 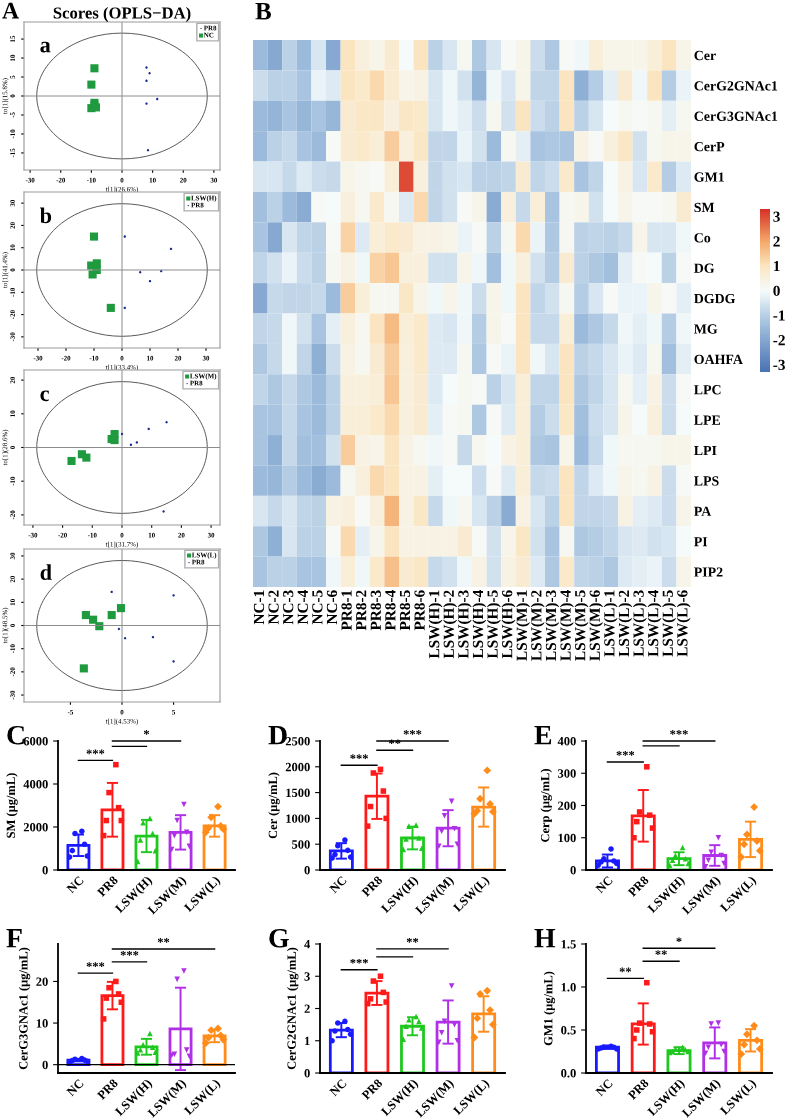 What do you see at coordinates (537, 625) in the screenshot?
I see `x-tick-label: LSW(M)-2` at bounding box center [537, 625].